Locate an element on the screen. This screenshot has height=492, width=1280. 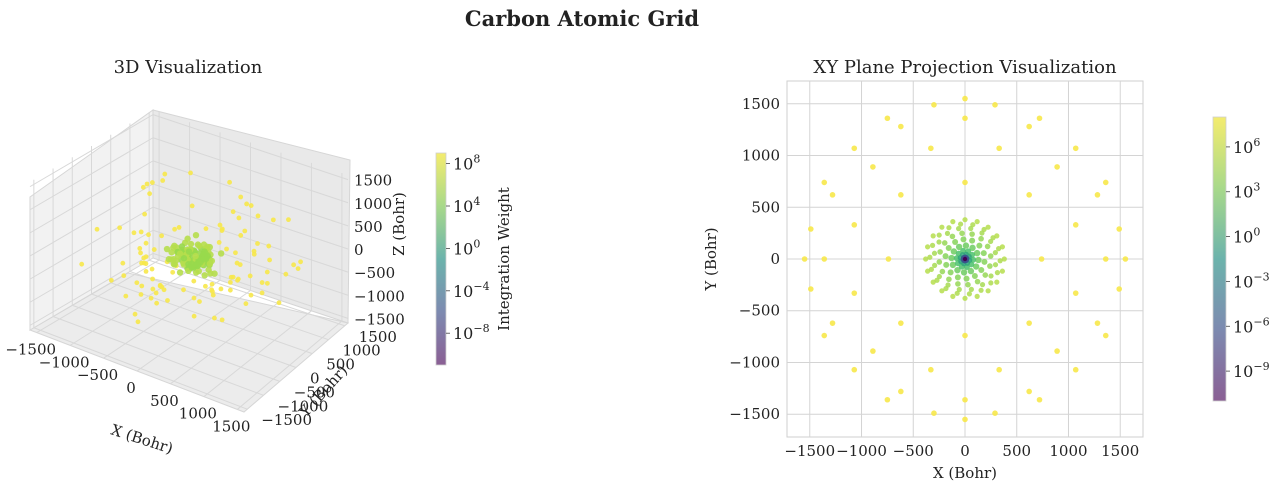
colorbar-xy-ticks: 10⁶ 10³ 10⁰ 10⁻³ 10⁻⁶ 10⁻⁹ is located at coordinates (1248, 258).